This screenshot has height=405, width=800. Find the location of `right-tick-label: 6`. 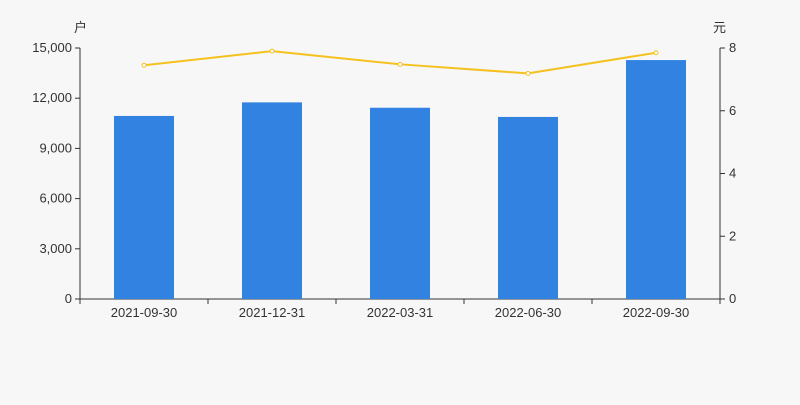

right-tick-label: 6 is located at coordinates (732, 110).